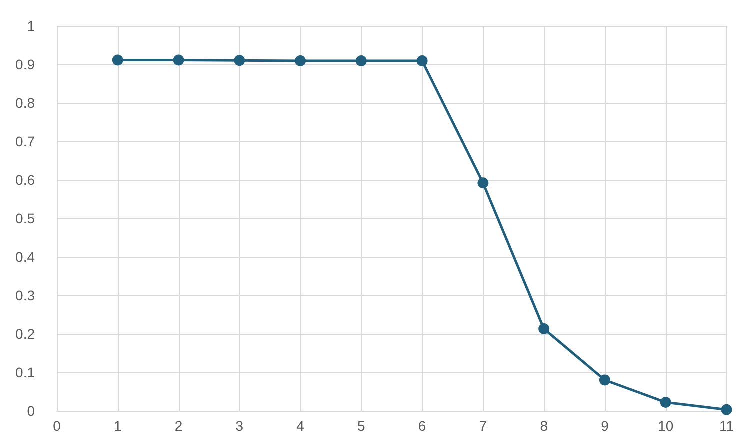 The width and height of the screenshot is (737, 441). What do you see at coordinates (240, 426) in the screenshot?
I see `x-tick-label: 3` at bounding box center [240, 426].